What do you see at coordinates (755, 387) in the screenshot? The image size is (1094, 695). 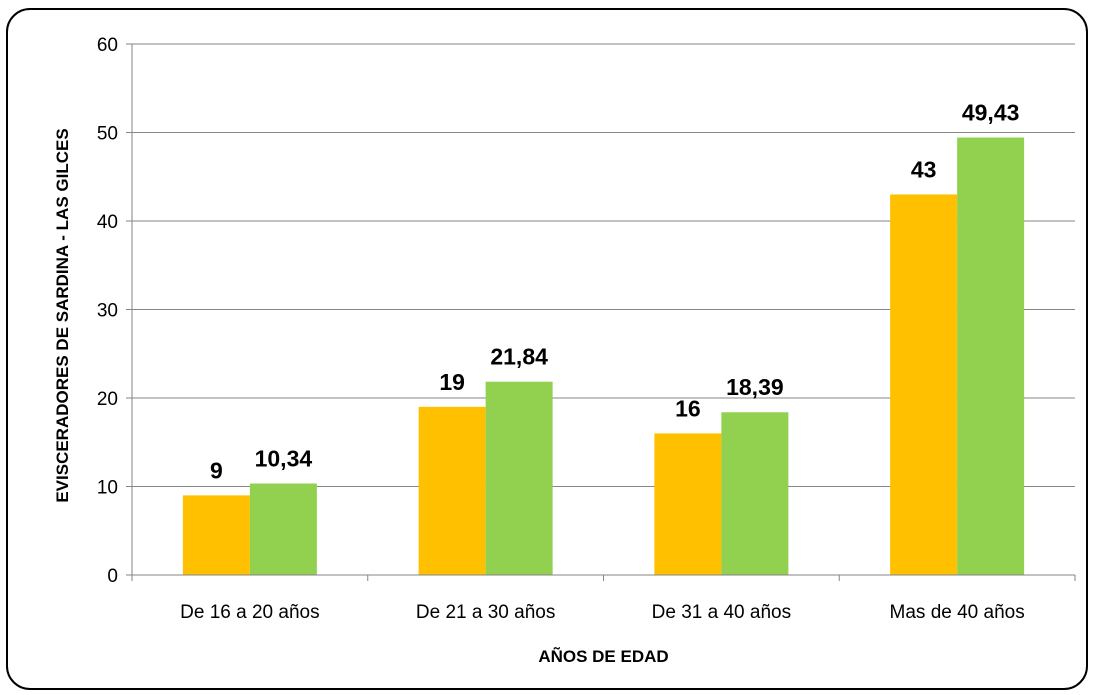 I see `data-label: 18,39` at bounding box center [755, 387].